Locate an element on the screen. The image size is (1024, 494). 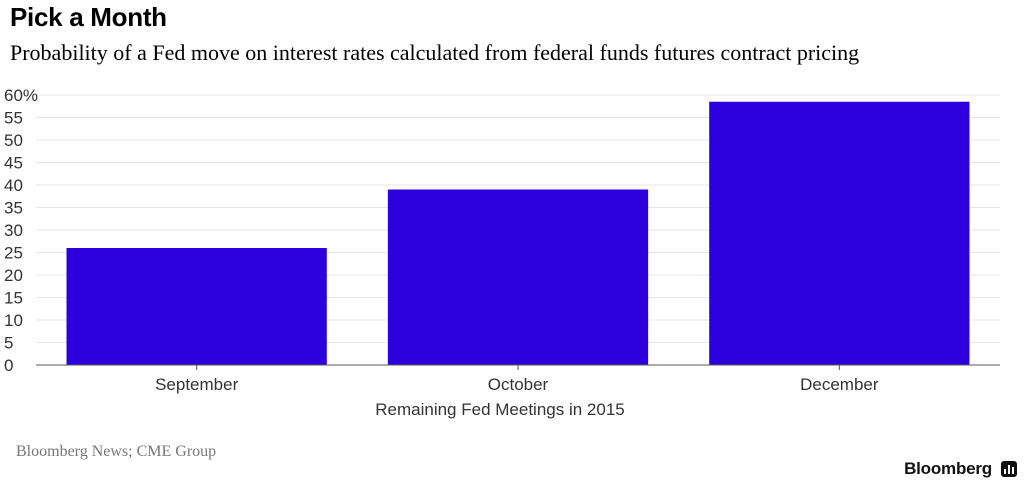
bar-december is located at coordinates (839, 233).